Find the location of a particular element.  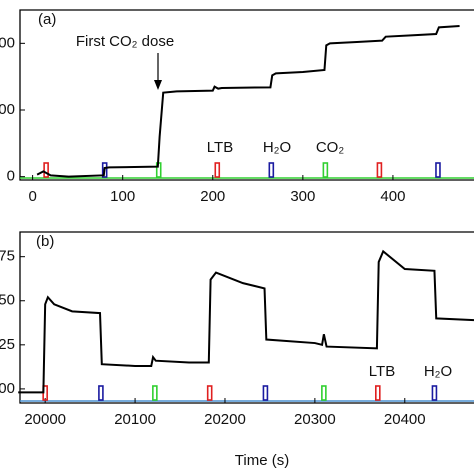

y-tick-label: 175 is located at coordinates (7, 256).